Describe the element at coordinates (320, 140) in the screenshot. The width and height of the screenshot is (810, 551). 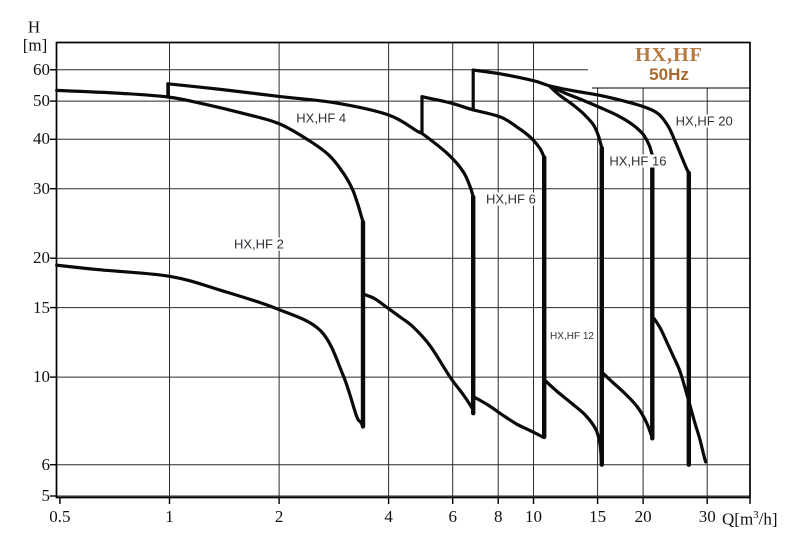
I see `hxhf6-curve` at that location.